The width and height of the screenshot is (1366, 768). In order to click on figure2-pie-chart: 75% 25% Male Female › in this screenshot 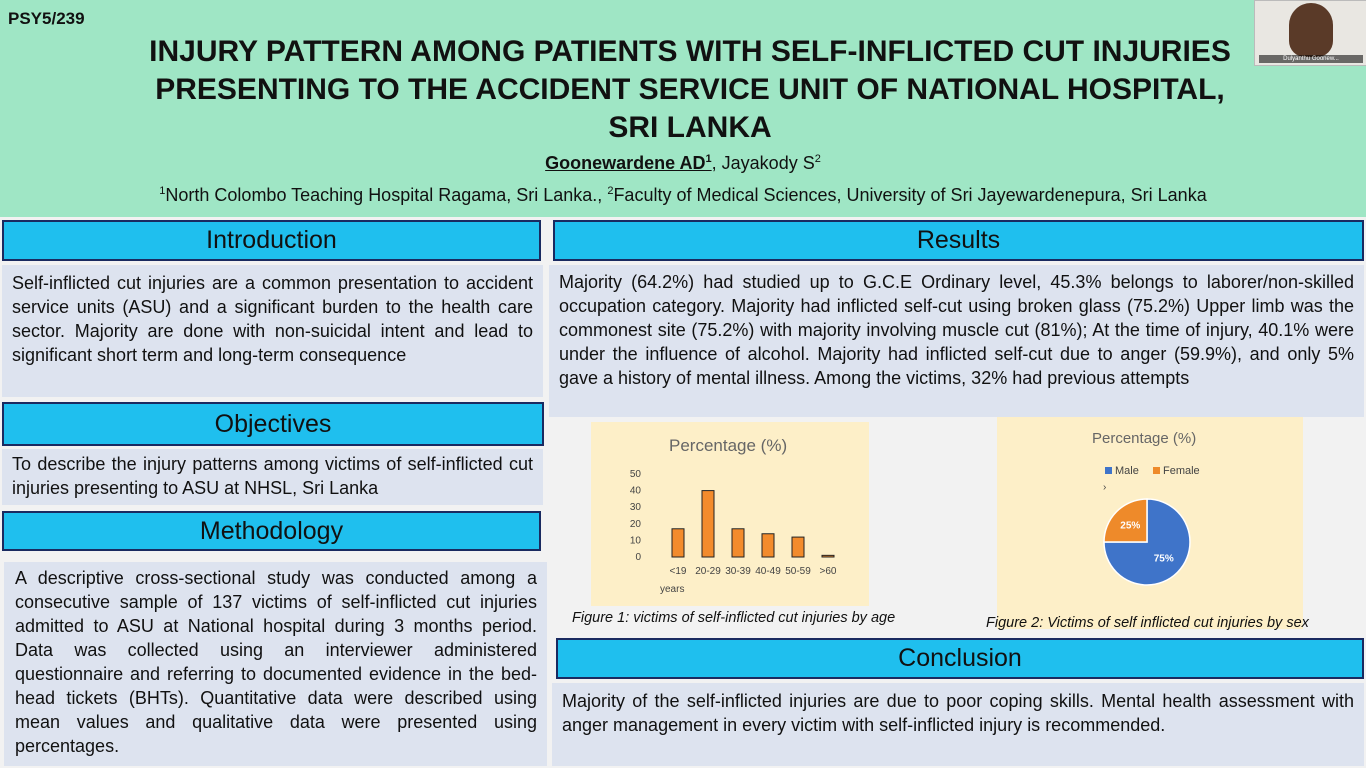, I will do `click(1151, 525)`.